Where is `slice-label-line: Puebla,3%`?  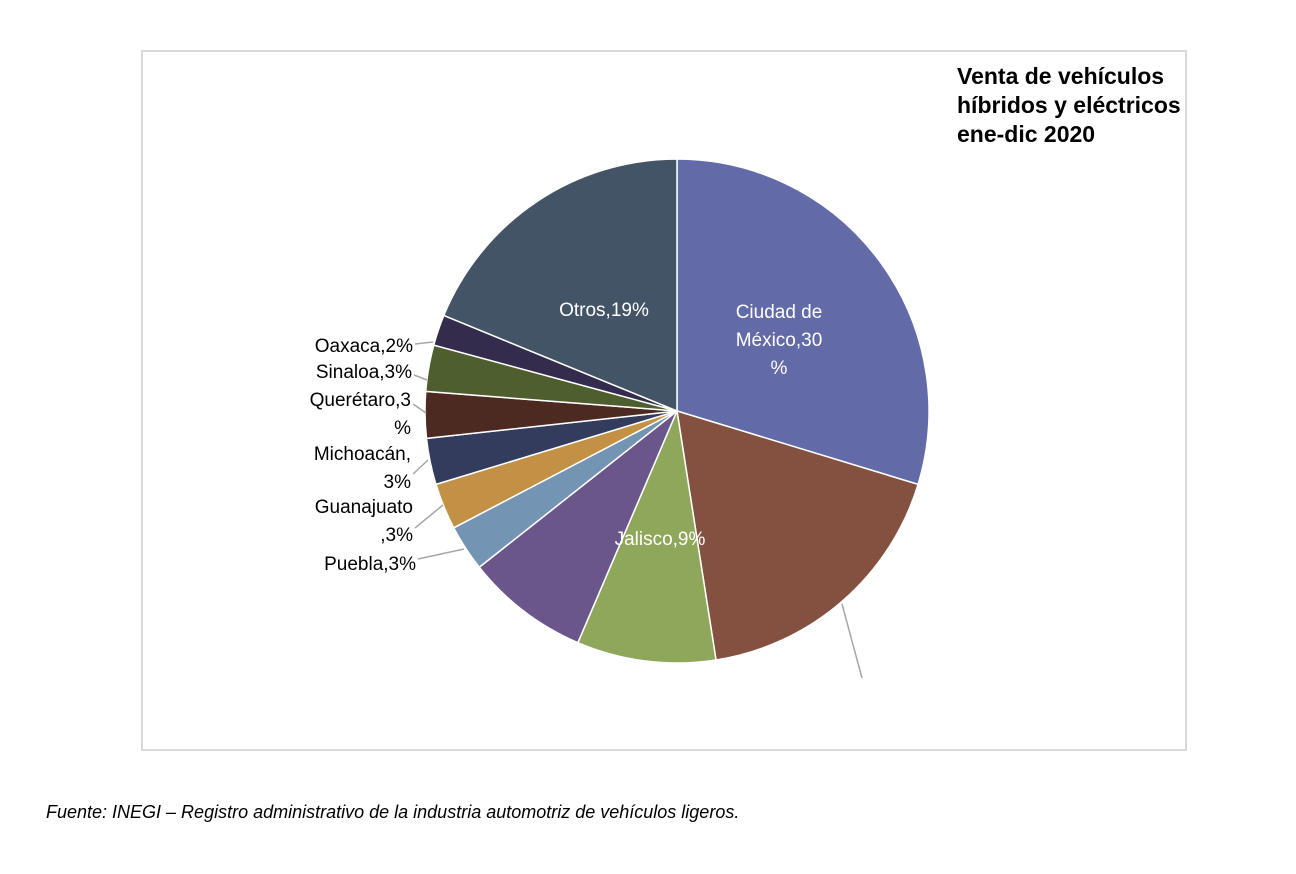
slice-label-line: Puebla,3% is located at coordinates (370, 564).